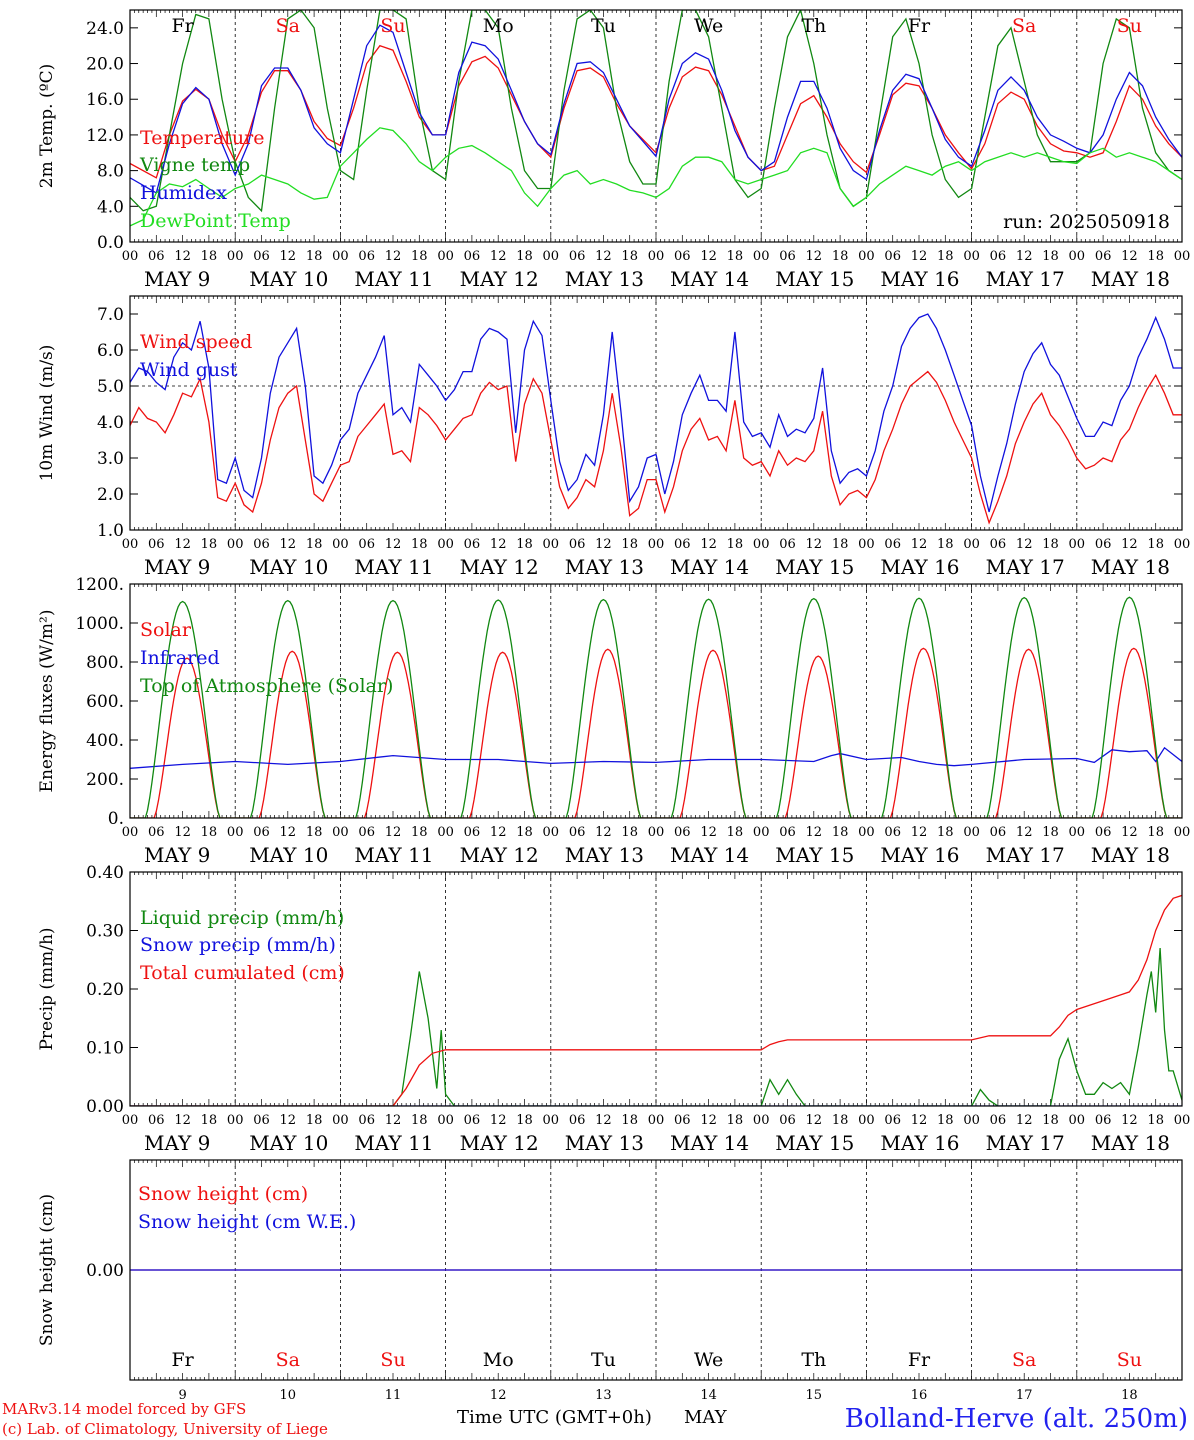 This screenshot has height=1440, width=1194. Describe the element at coordinates (1025, 855) in the screenshot. I see `day-date-label: MAY 17` at that location.